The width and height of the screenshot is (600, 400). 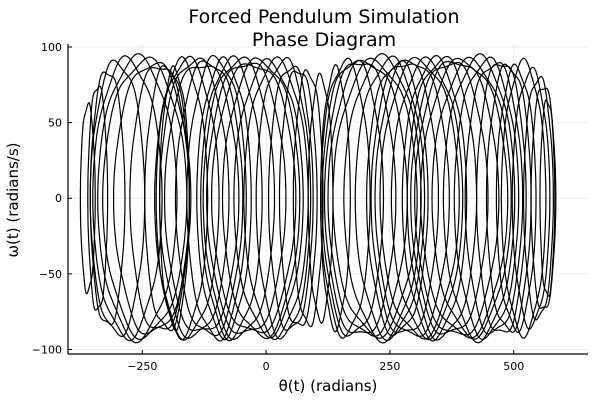 I want to click on y-axis-label: ω(t) (radians/s), so click(x=13, y=199).